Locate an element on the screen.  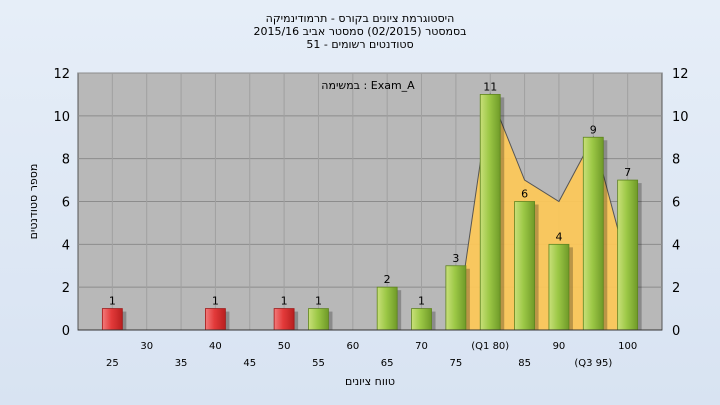
exam-annotation: במשימה : Exam_A is located at coordinates (368, 85).